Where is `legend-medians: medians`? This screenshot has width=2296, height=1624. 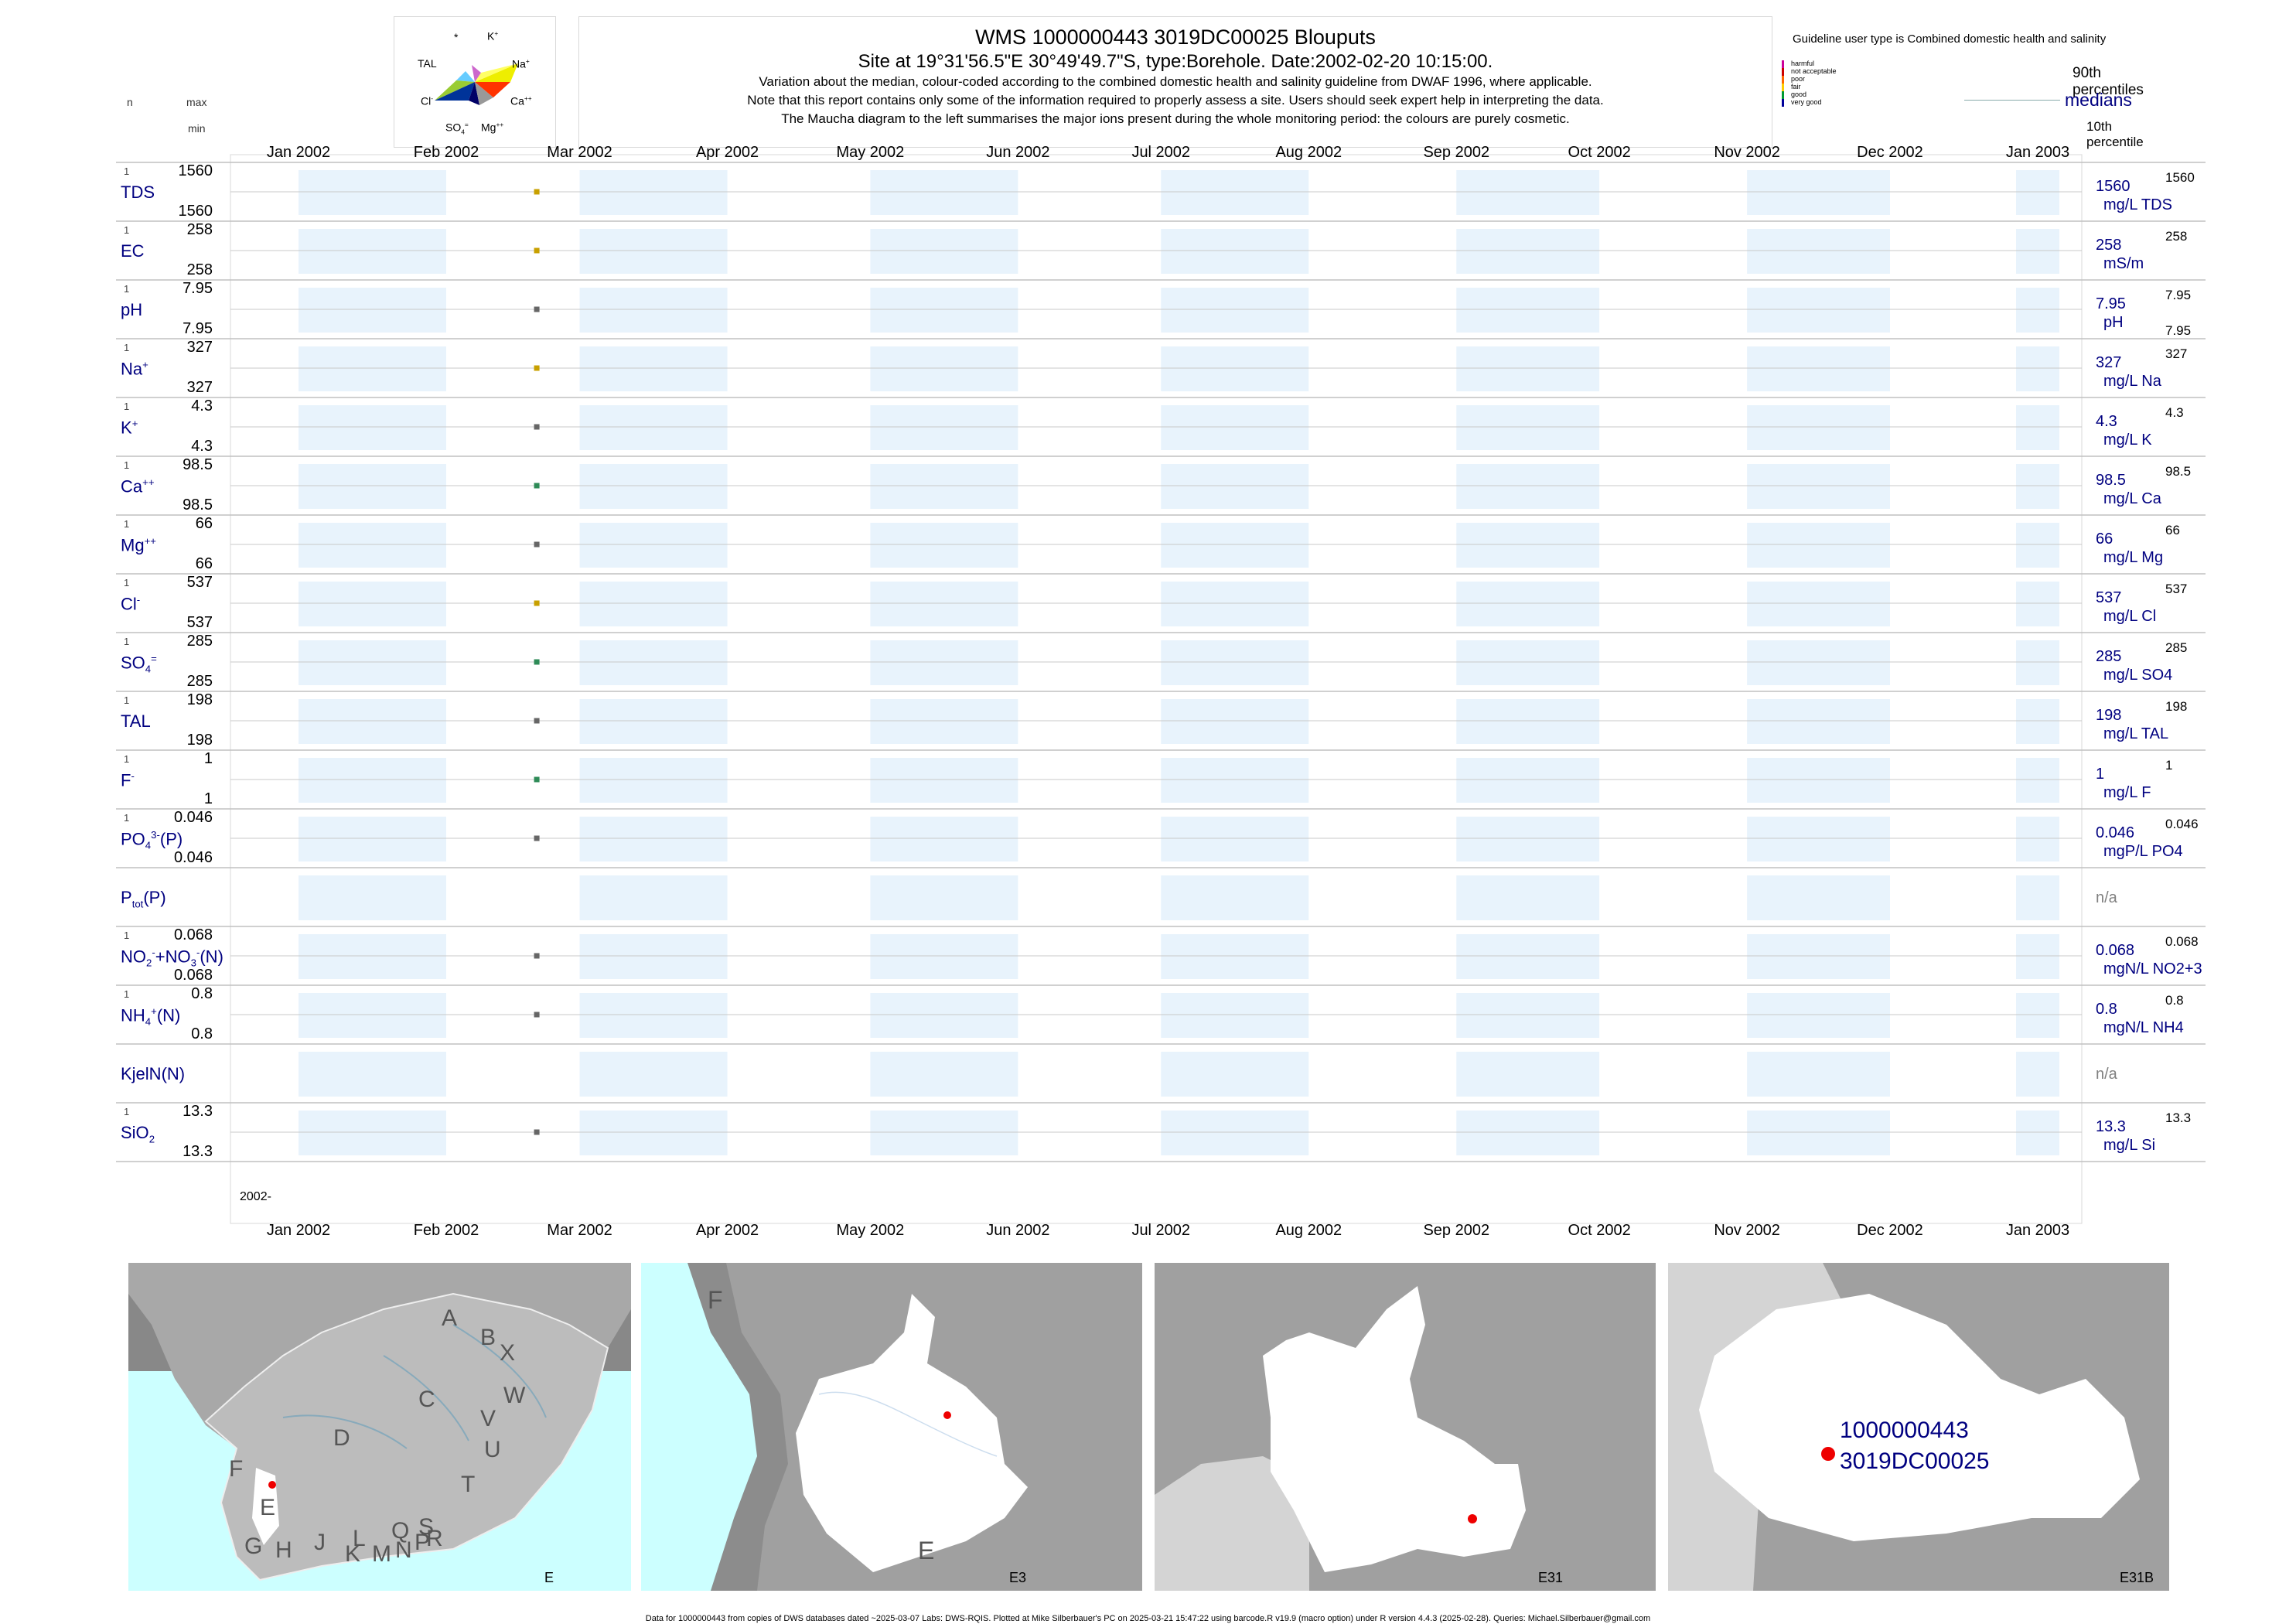 legend-medians: medians is located at coordinates (2098, 100).